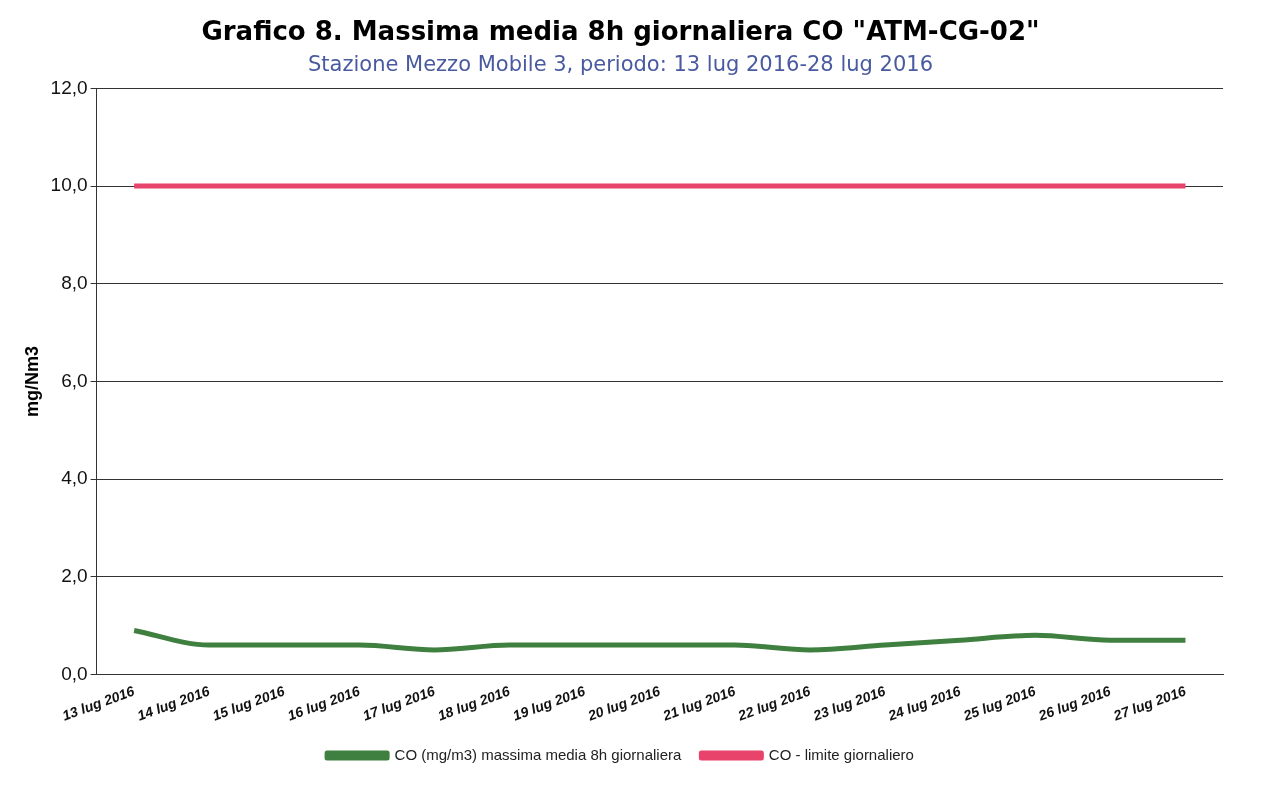 Image resolution: width=1263 pixels, height=790 pixels. What do you see at coordinates (69, 87) in the screenshot?
I see `y-tick-label: 12,0` at bounding box center [69, 87].